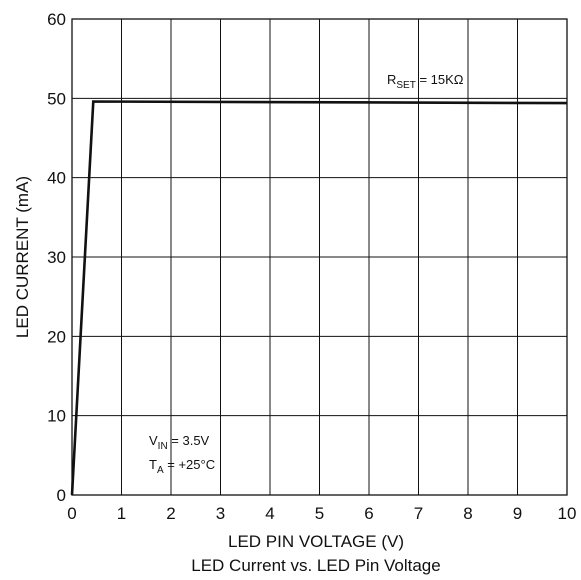  What do you see at coordinates (56, 416) in the screenshot?
I see `y-tick-label: 10` at bounding box center [56, 416].